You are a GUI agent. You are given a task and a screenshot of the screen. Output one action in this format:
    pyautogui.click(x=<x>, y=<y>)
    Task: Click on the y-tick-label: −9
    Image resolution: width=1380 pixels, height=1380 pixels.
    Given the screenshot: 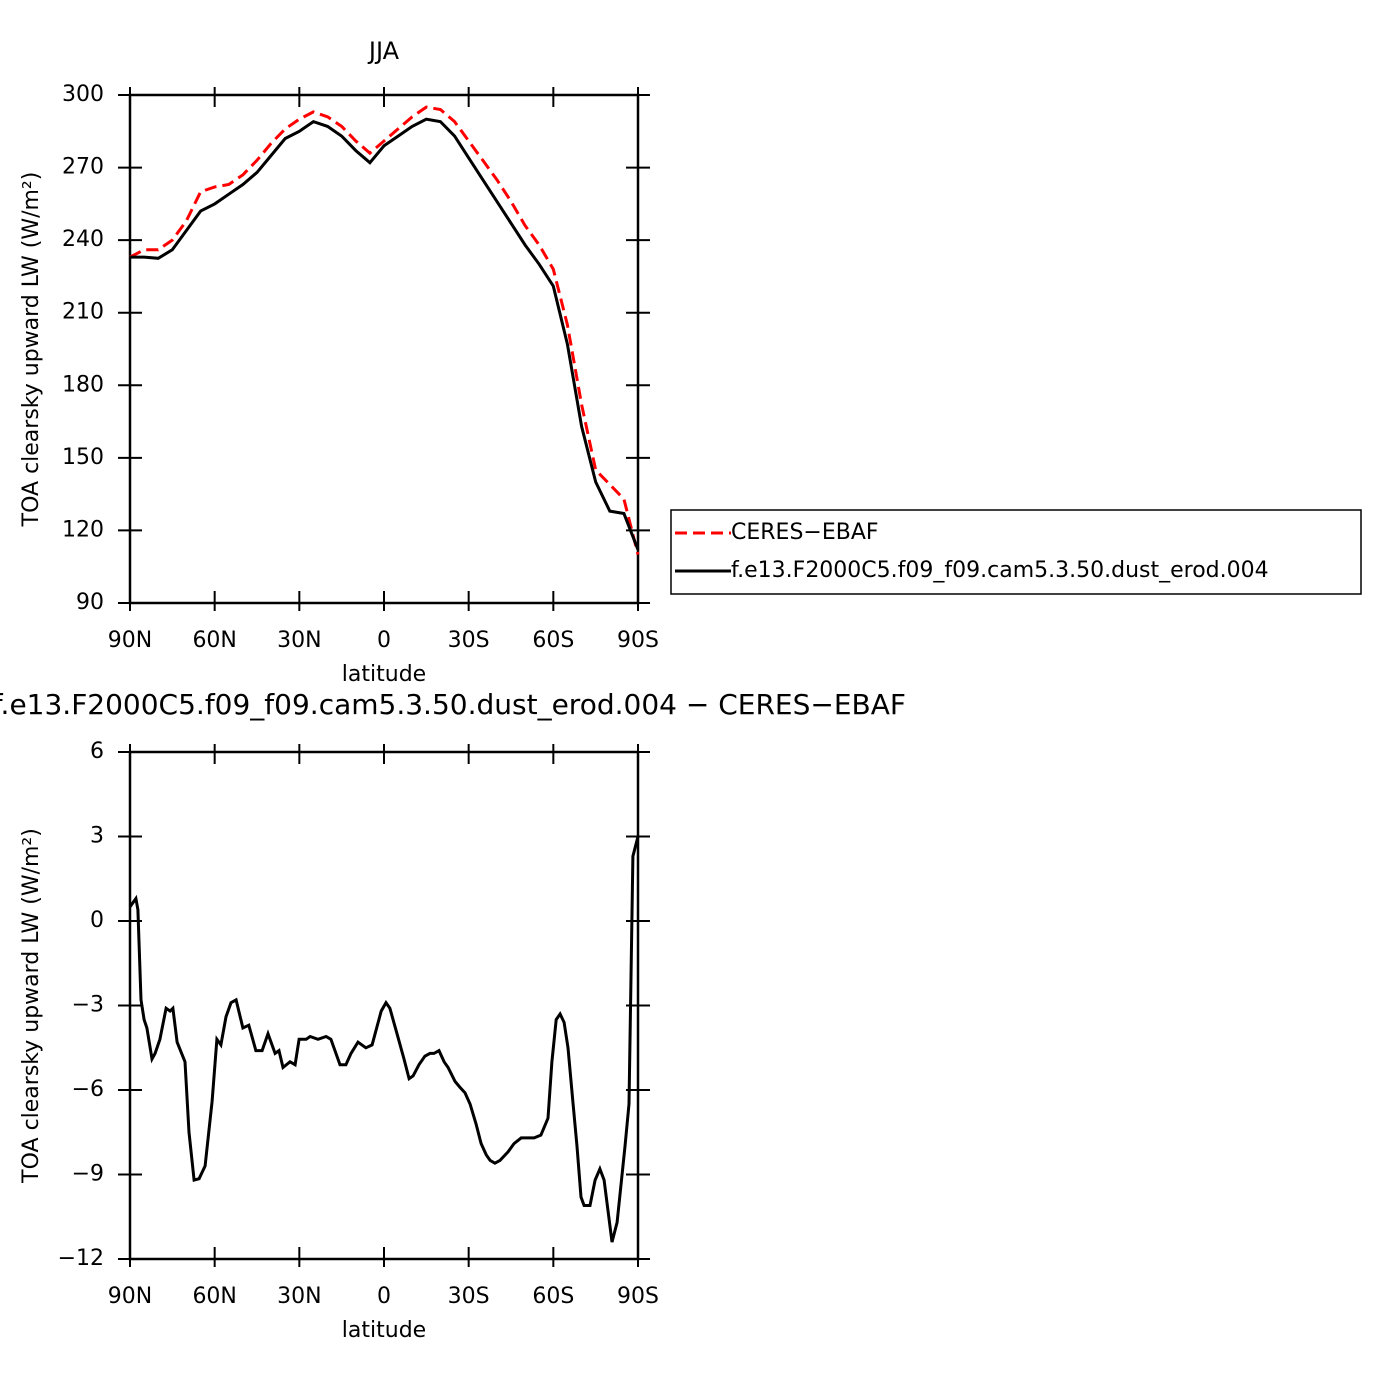 What is the action you would take?
    pyautogui.click(x=88, y=1174)
    